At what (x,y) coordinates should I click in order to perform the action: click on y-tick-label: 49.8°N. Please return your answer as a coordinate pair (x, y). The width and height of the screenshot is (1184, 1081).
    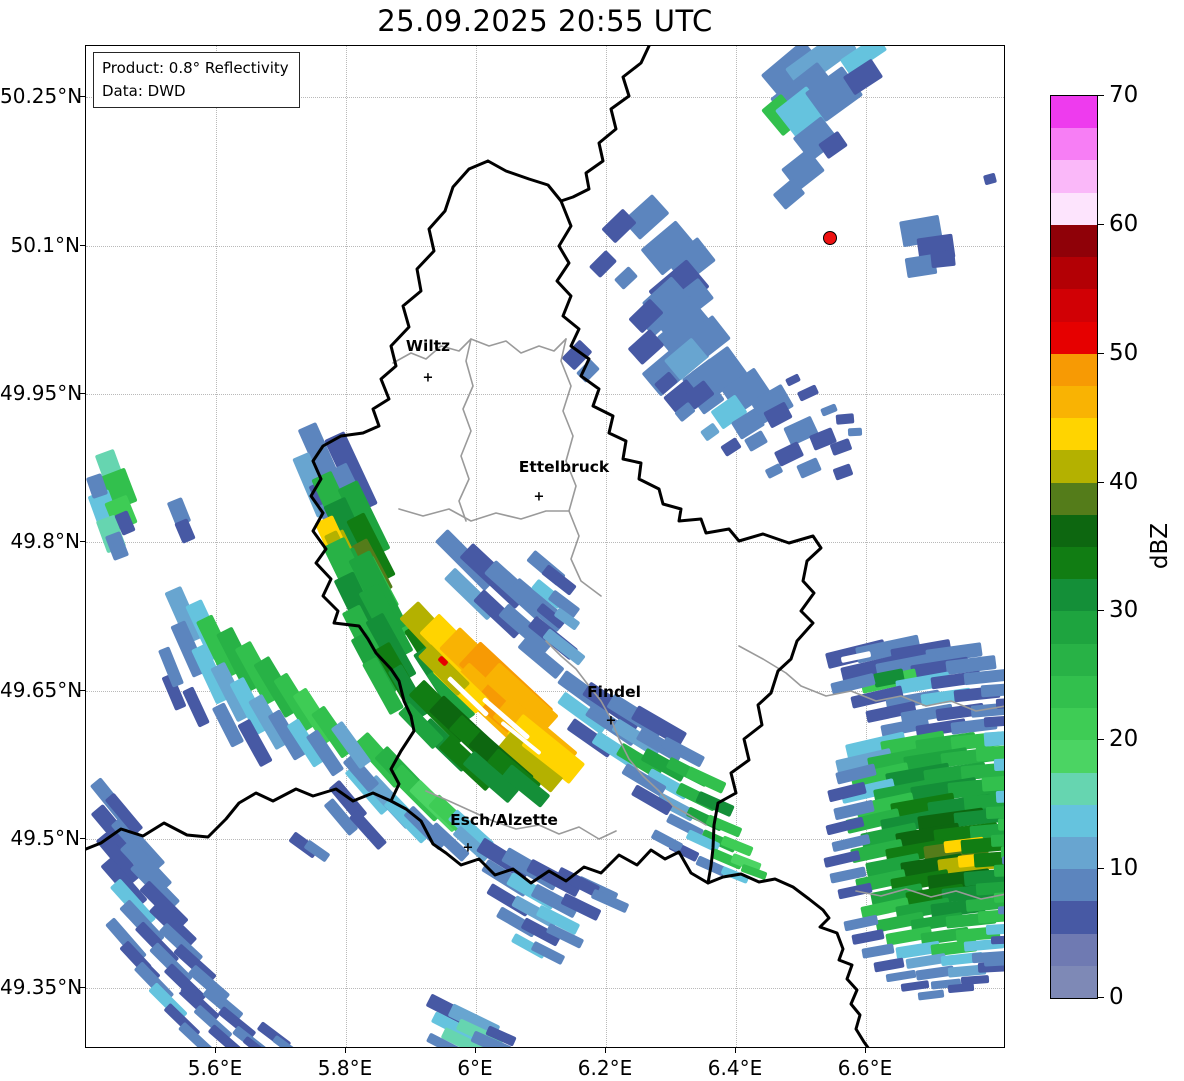
    Looking at the image, I should click on (45, 541).